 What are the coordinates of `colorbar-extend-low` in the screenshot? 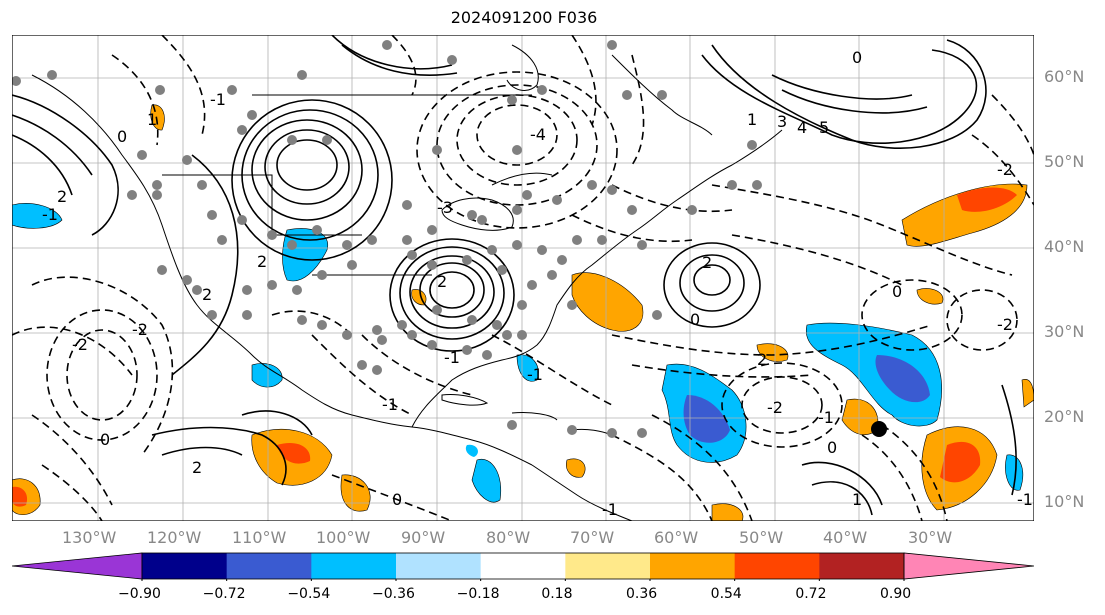 It's located at (77, 566).